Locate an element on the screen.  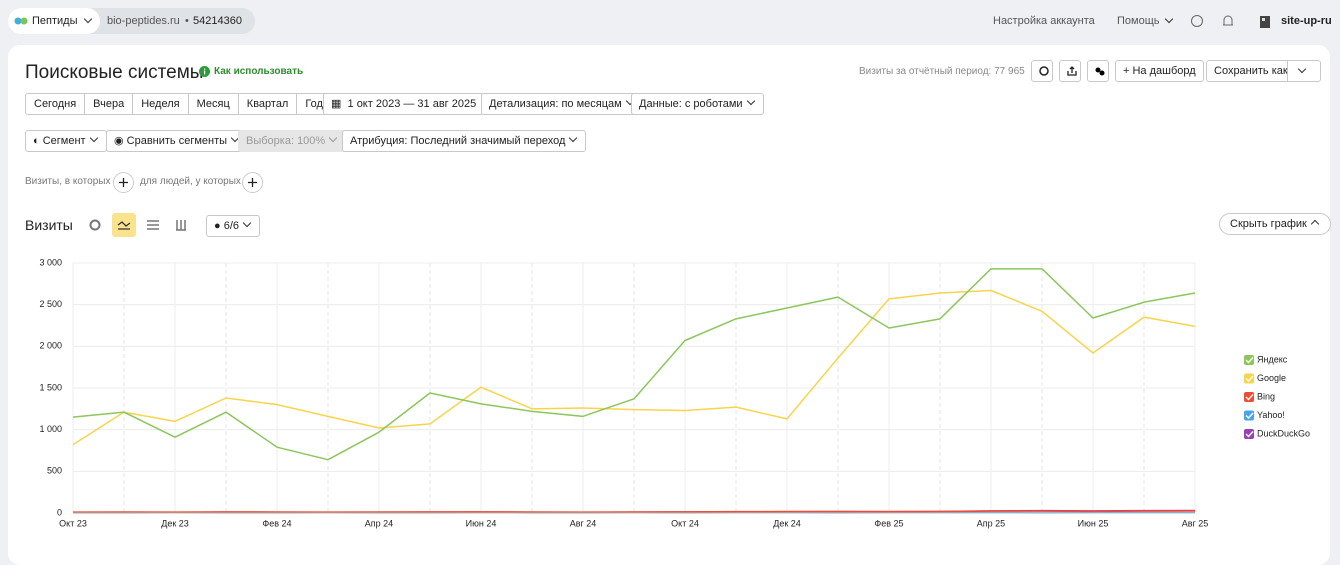
x-tick-label: Авг 25 is located at coordinates (1195, 523).